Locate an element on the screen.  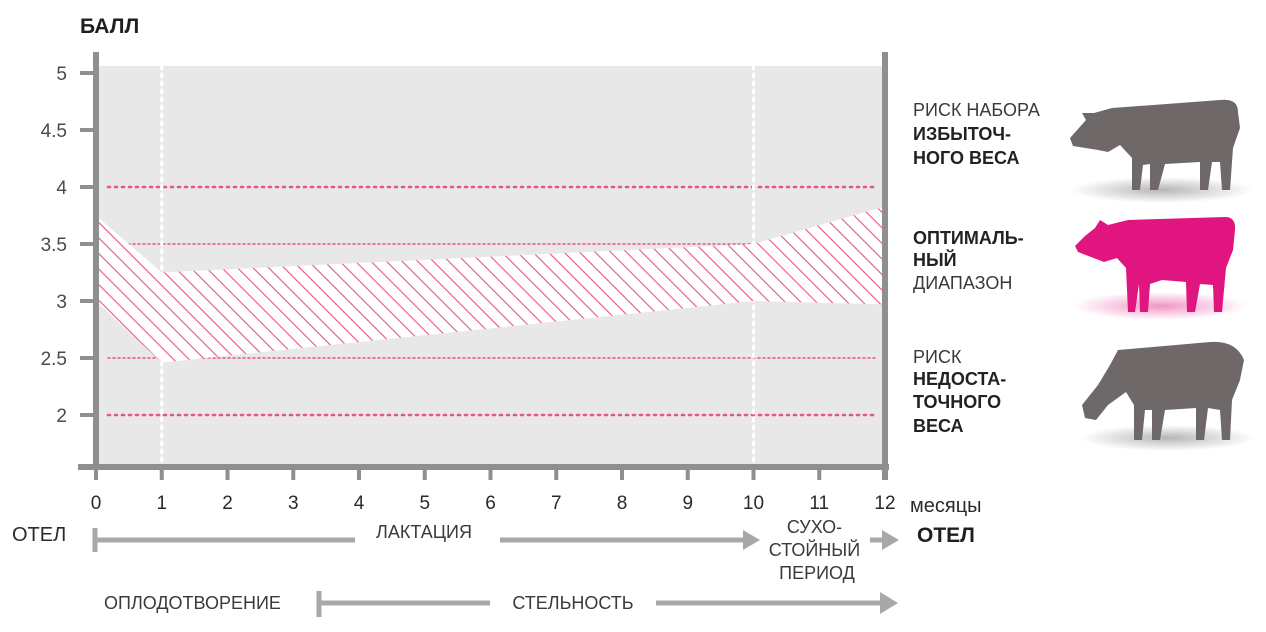
legend-underweight-line1: РИСК is located at coordinates (937, 357).